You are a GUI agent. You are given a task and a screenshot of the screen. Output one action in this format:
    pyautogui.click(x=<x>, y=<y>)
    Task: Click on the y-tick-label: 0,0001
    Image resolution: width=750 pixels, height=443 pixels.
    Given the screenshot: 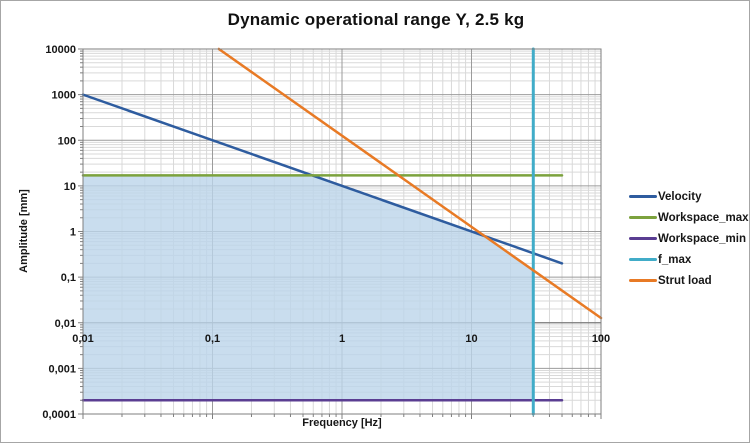 What is the action you would take?
    pyautogui.click(x=59, y=415)
    